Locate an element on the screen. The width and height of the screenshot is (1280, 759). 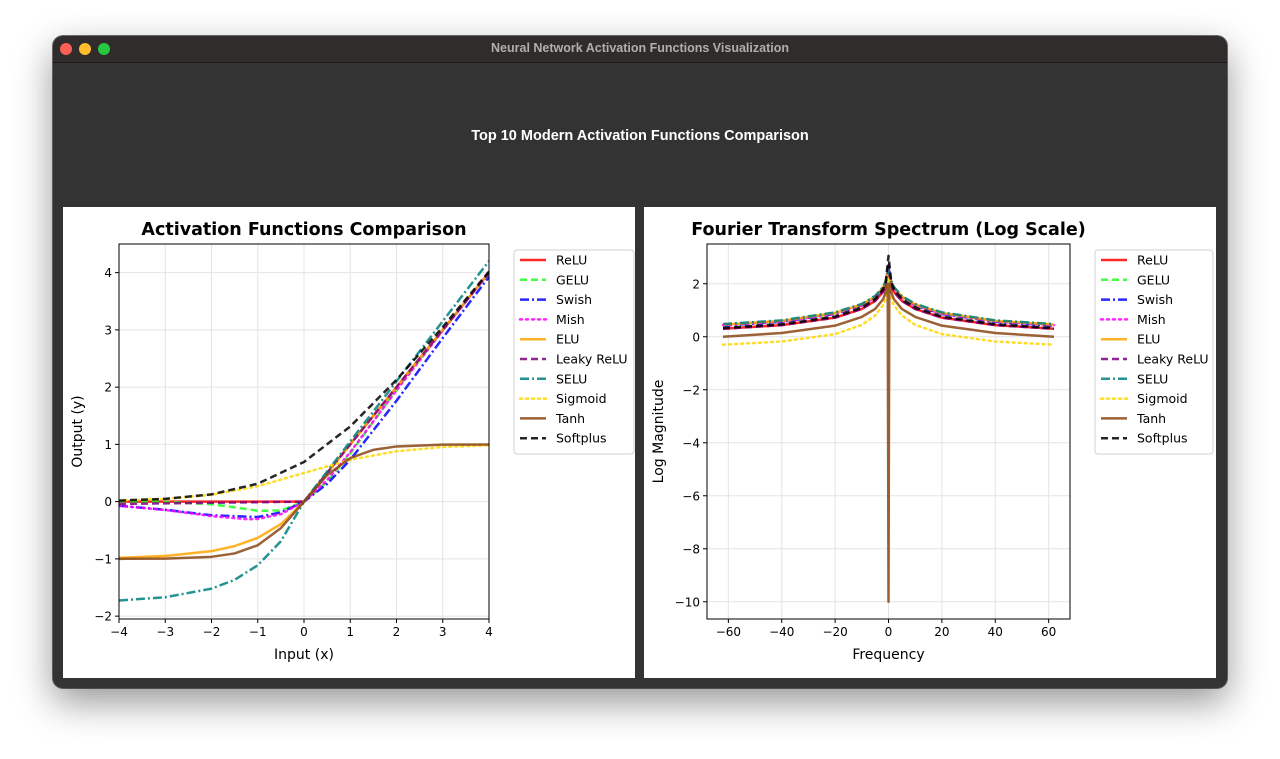
x-tick-label: −20 is located at coordinates (834, 632).